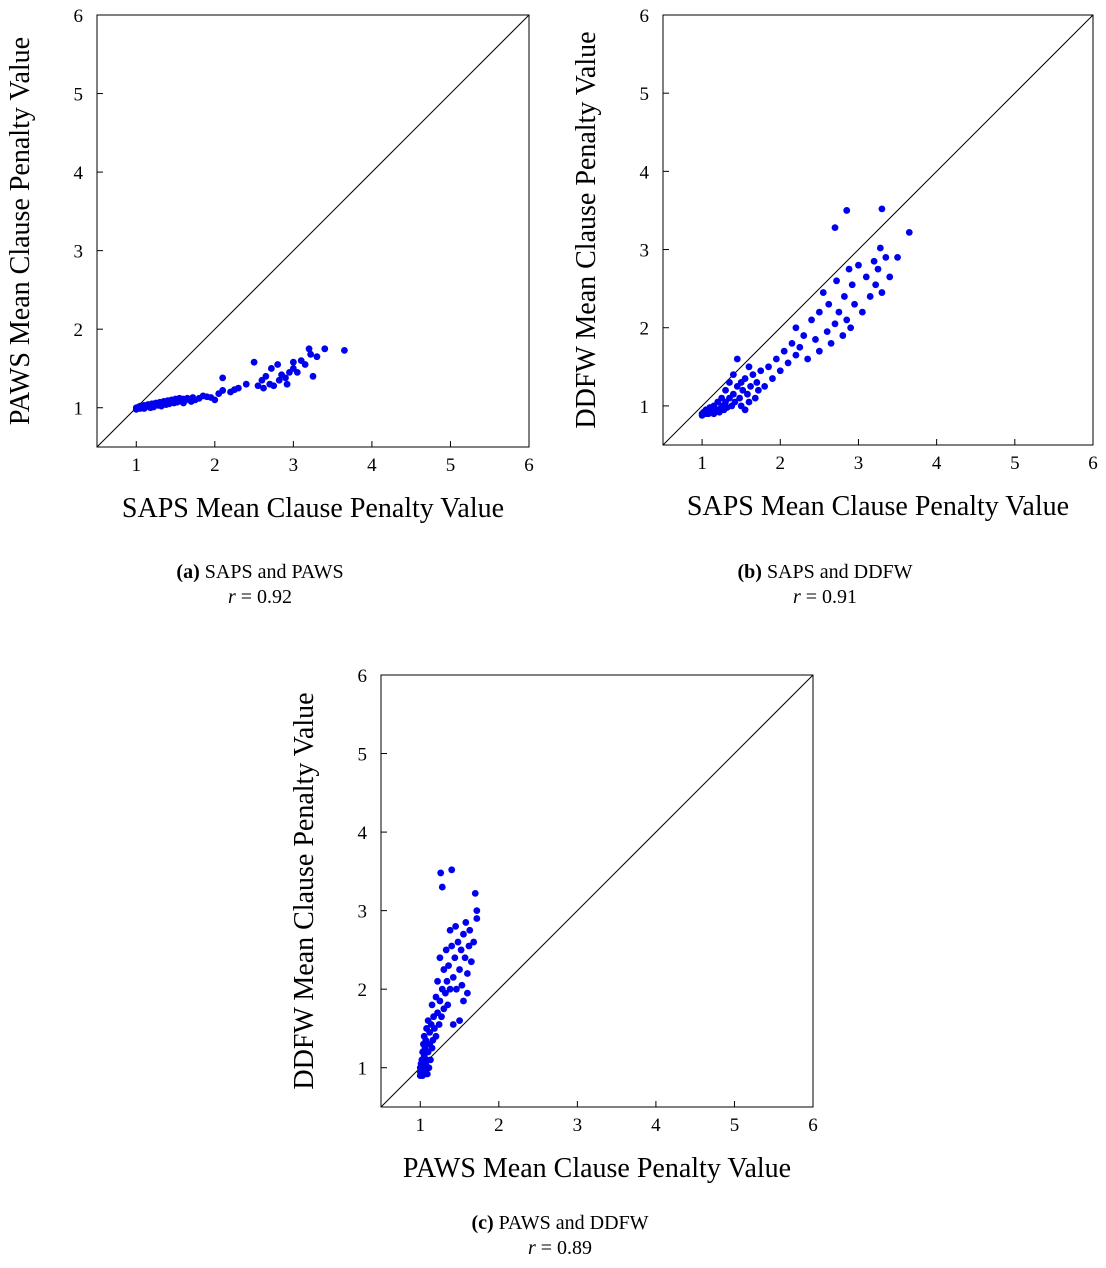  What do you see at coordinates (529, 465) in the screenshot?
I see `x-tick-label: 6` at bounding box center [529, 465].